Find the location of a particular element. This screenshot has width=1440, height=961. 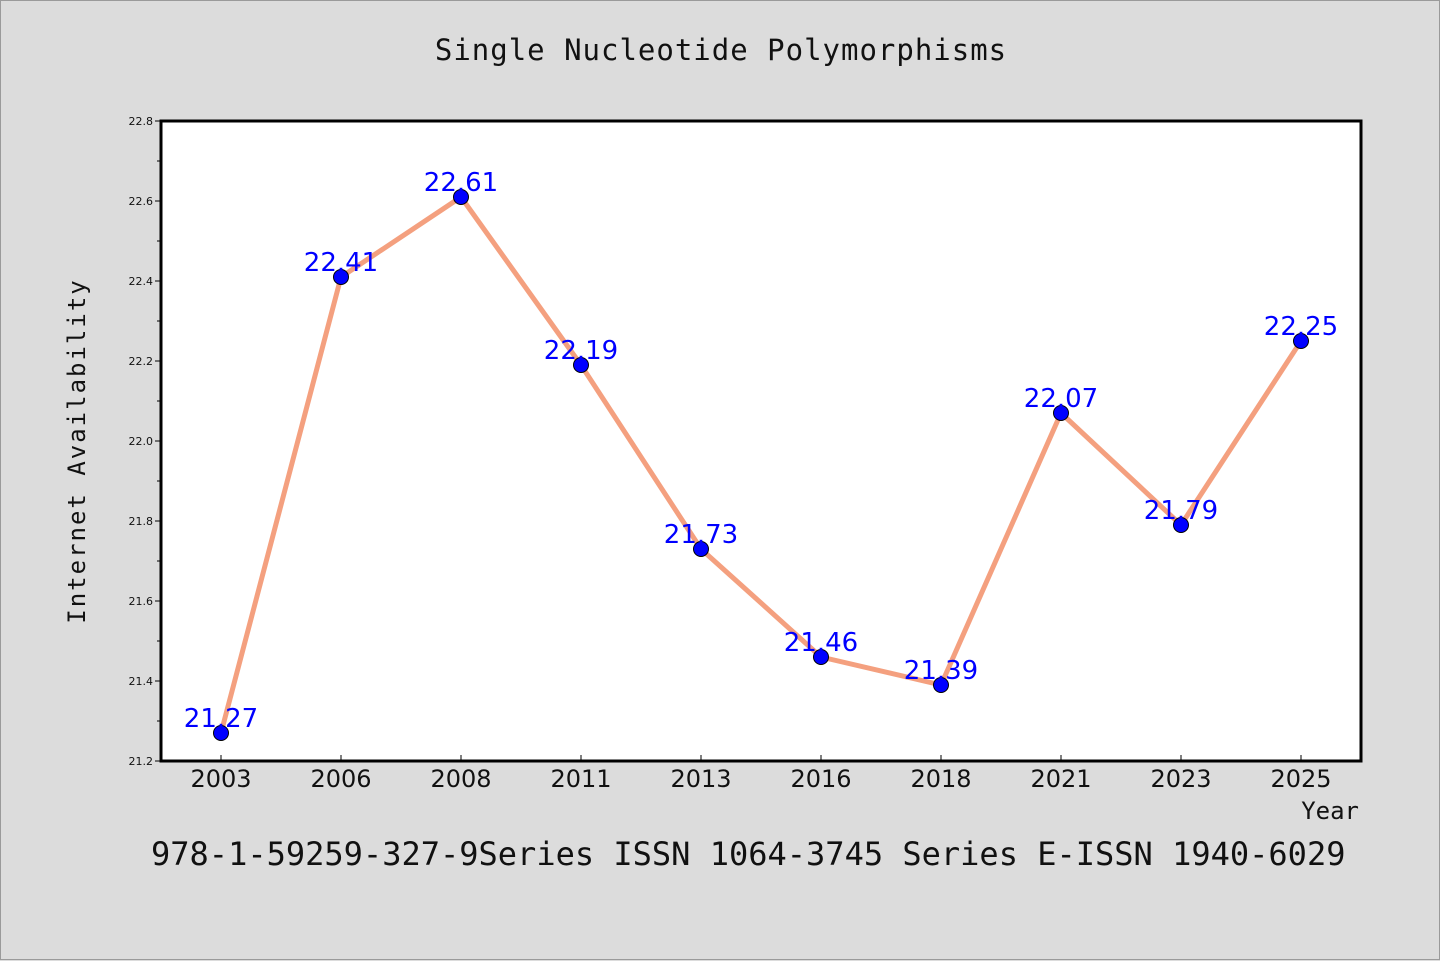

x-tick-label: 2011 is located at coordinates (580, 779).